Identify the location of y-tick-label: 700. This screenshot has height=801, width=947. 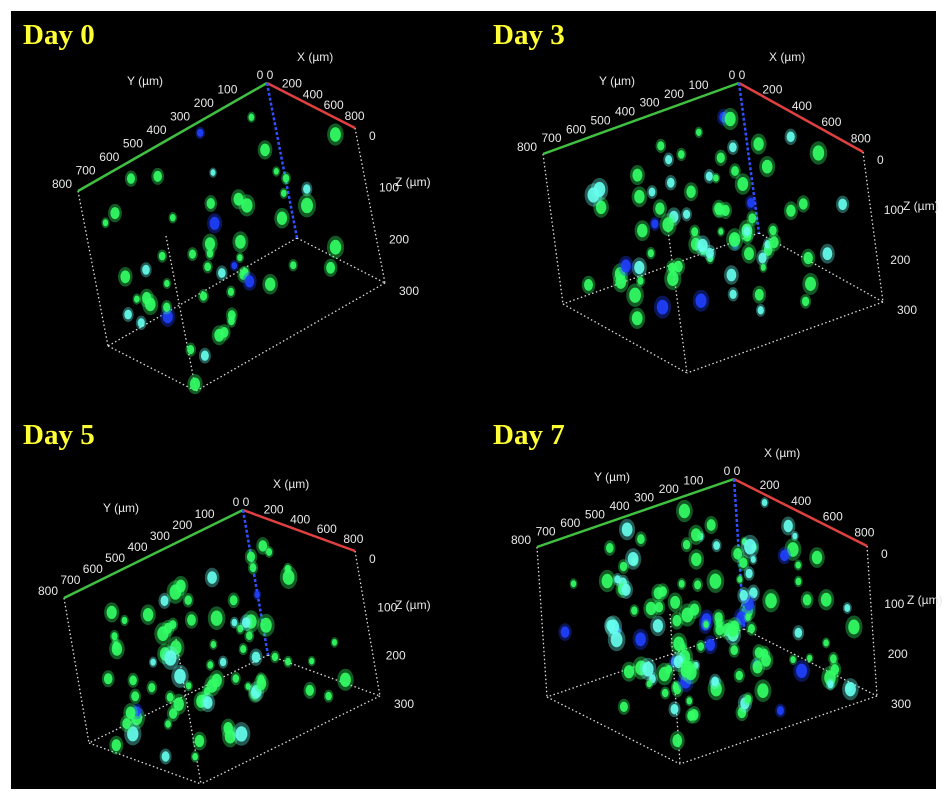
(86, 171).